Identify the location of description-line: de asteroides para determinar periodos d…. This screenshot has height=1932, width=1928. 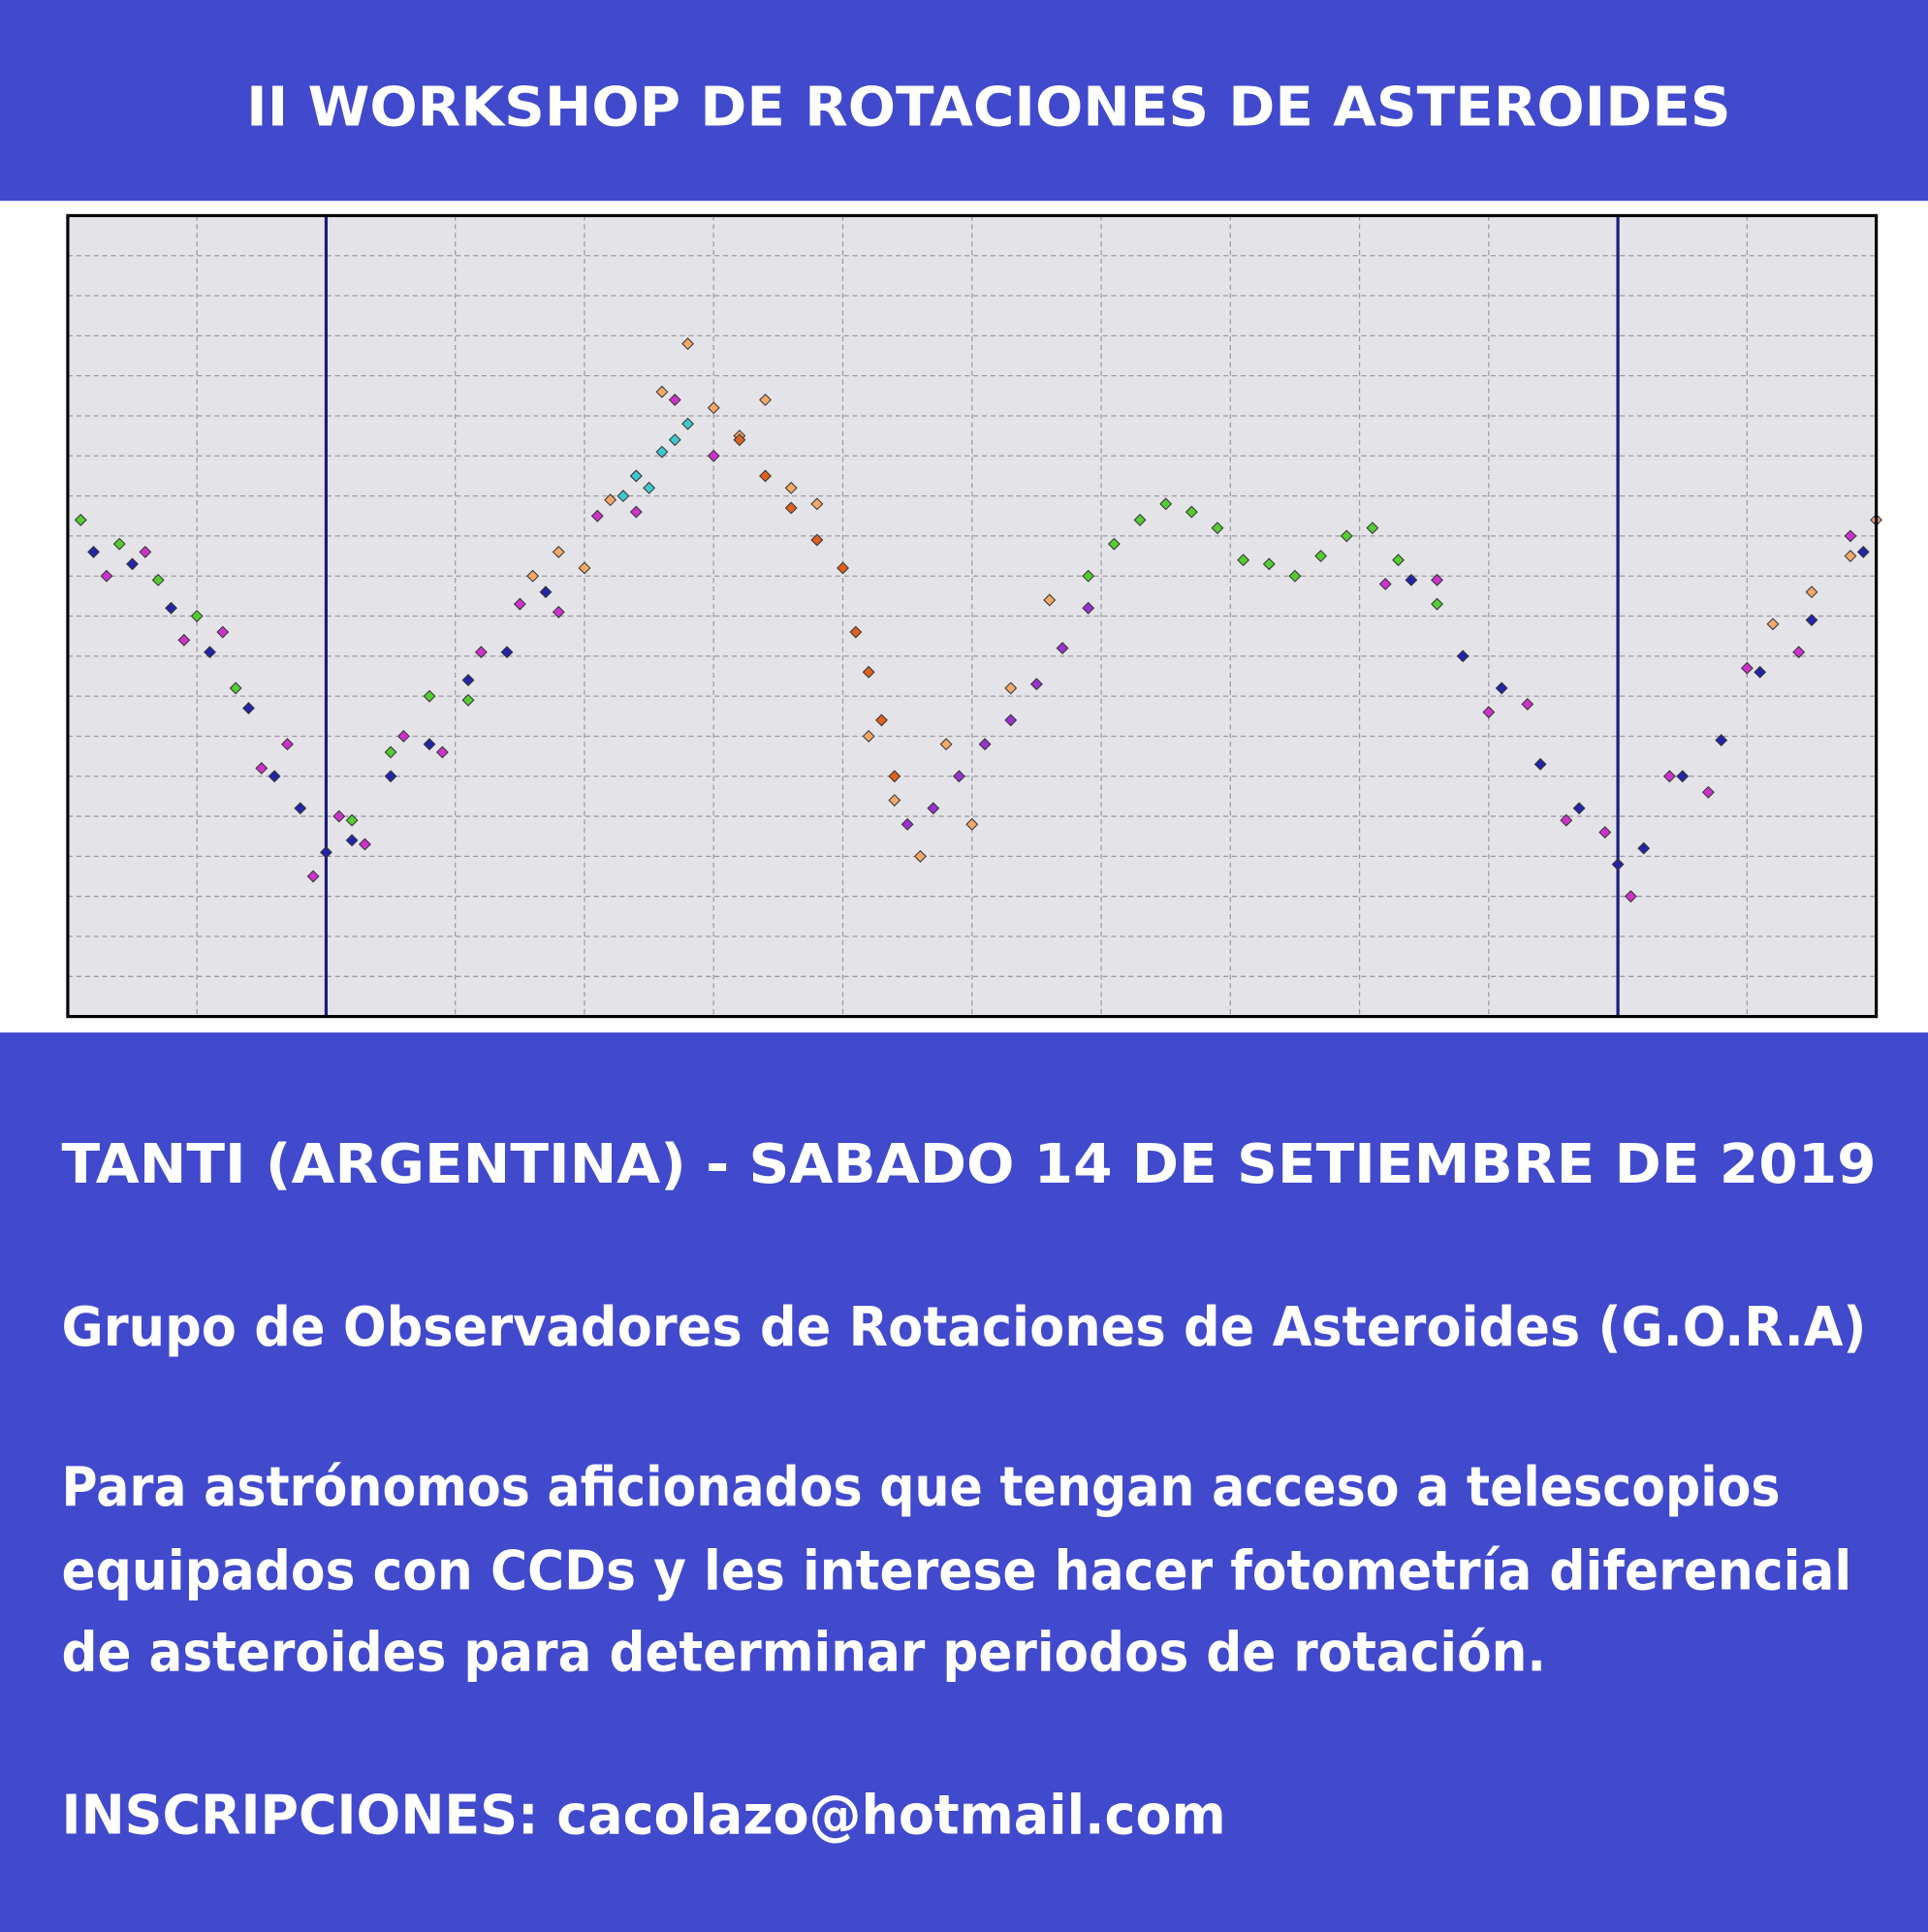
(804, 1654).